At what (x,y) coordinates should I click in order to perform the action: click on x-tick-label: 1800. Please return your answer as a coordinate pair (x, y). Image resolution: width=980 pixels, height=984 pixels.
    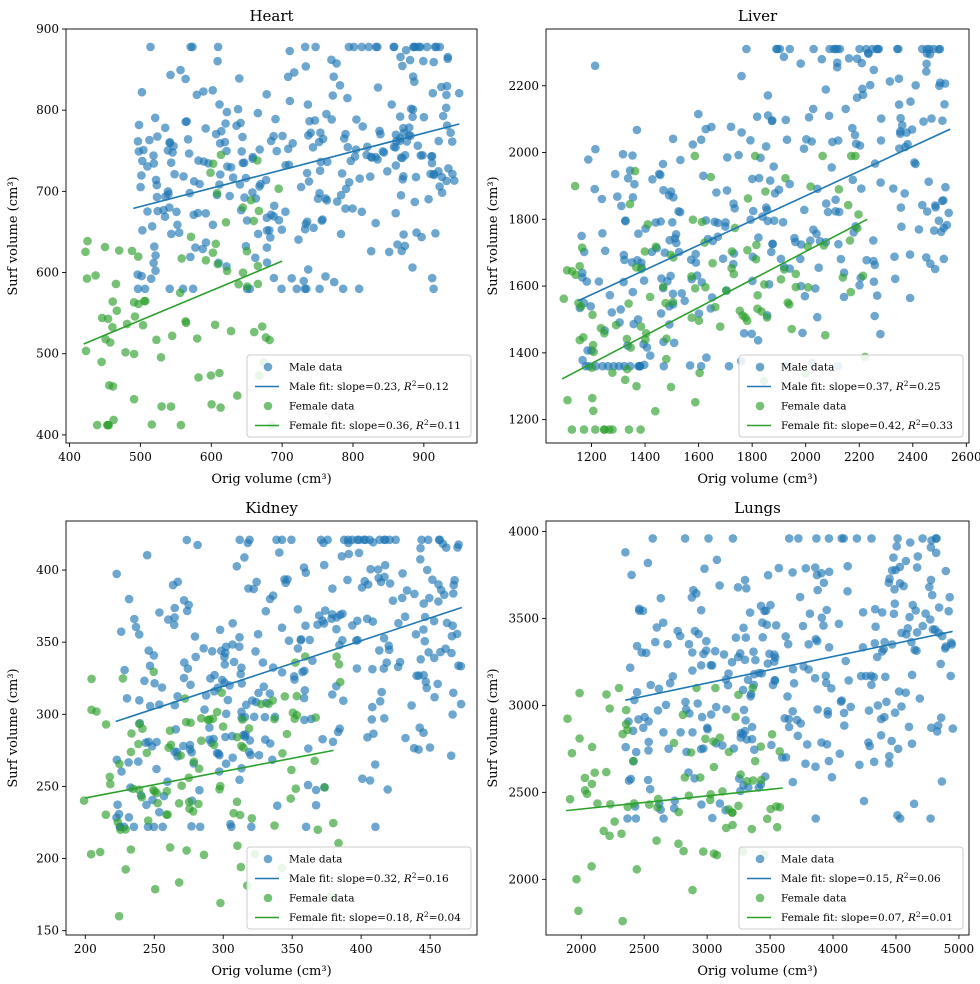
    Looking at the image, I should click on (752, 457).